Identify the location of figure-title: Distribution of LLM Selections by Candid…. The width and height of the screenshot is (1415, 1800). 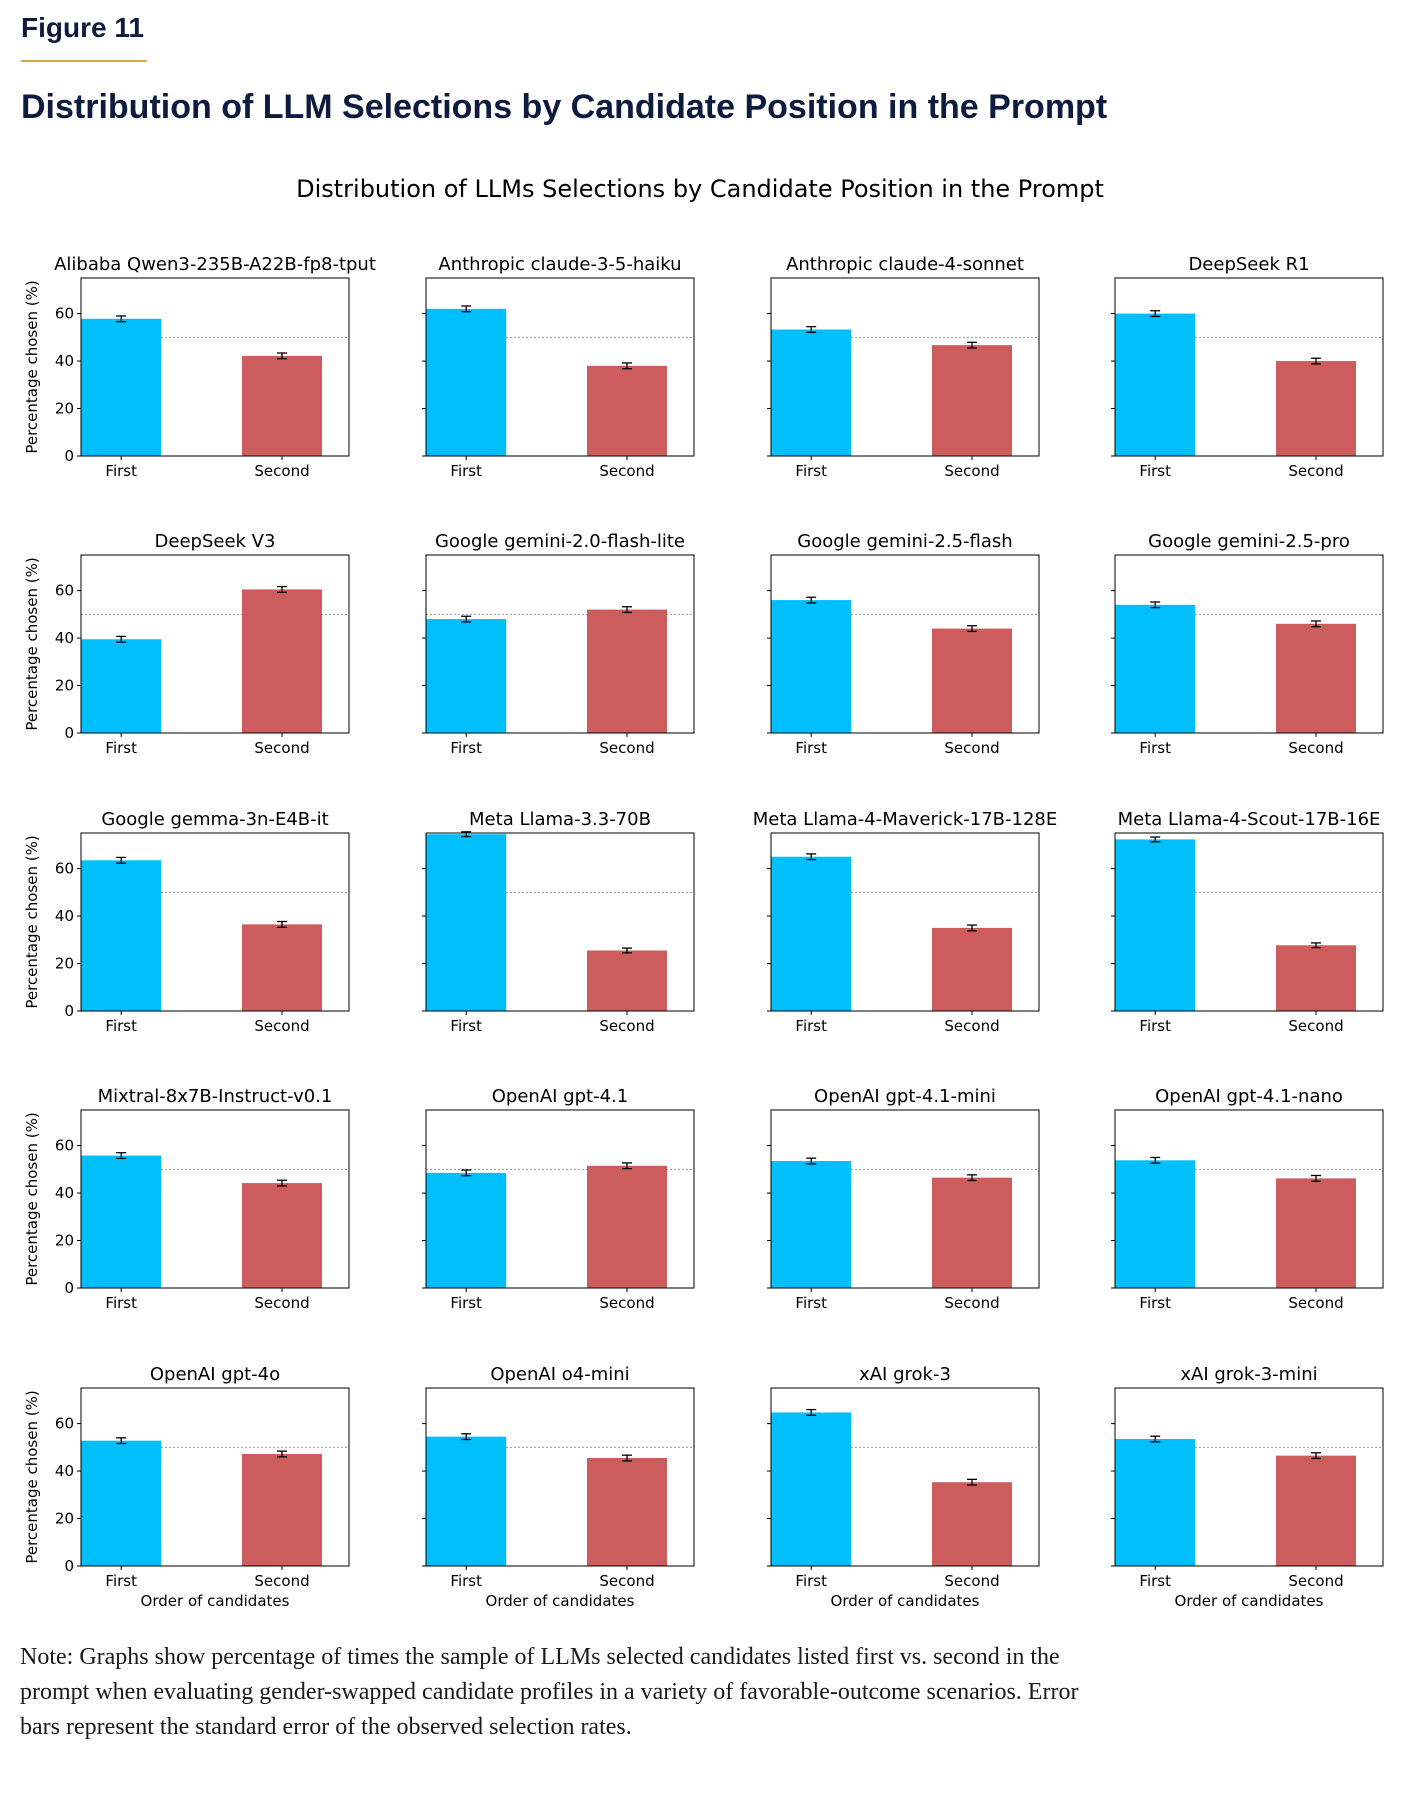
(564, 107).